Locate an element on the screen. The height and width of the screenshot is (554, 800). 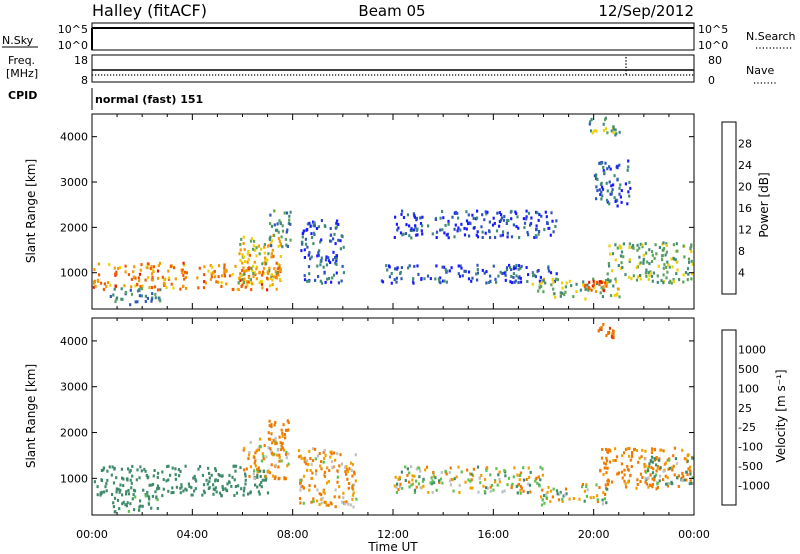
nsky-label: N.Sky is located at coordinates (18, 40).